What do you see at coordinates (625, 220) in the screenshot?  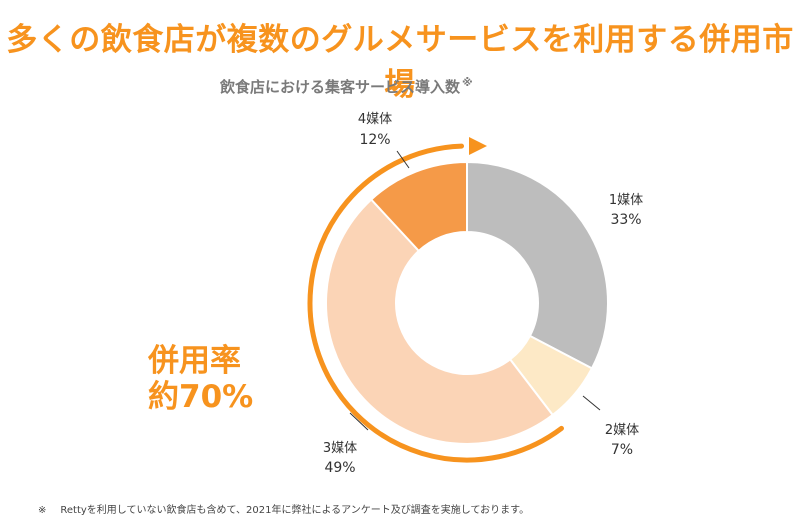 I see `slice-value-label-1: 33%` at bounding box center [625, 220].